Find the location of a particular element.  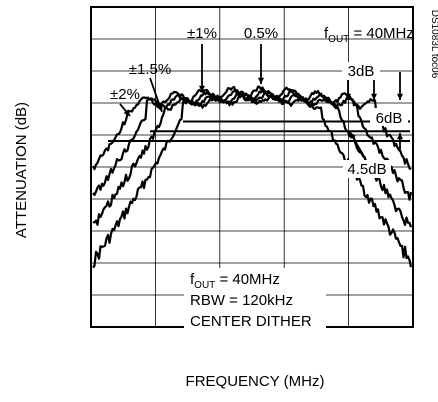

fout-label-top: fOUT = 40MHz is located at coordinates (369, 35).